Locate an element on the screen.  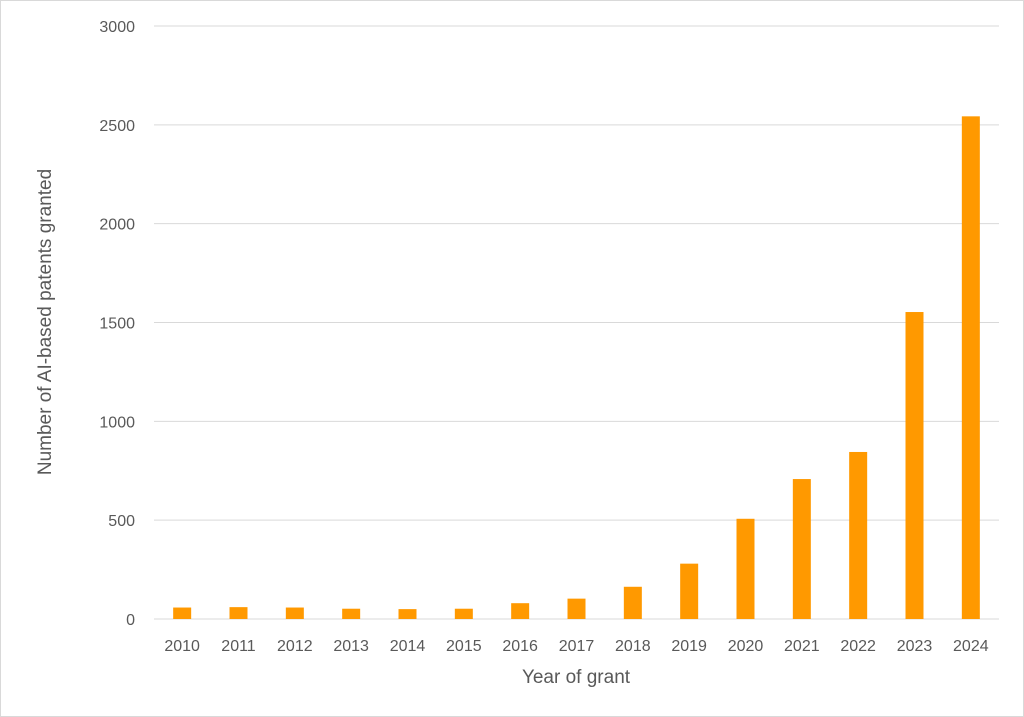
bar-2023 is located at coordinates (914, 465).